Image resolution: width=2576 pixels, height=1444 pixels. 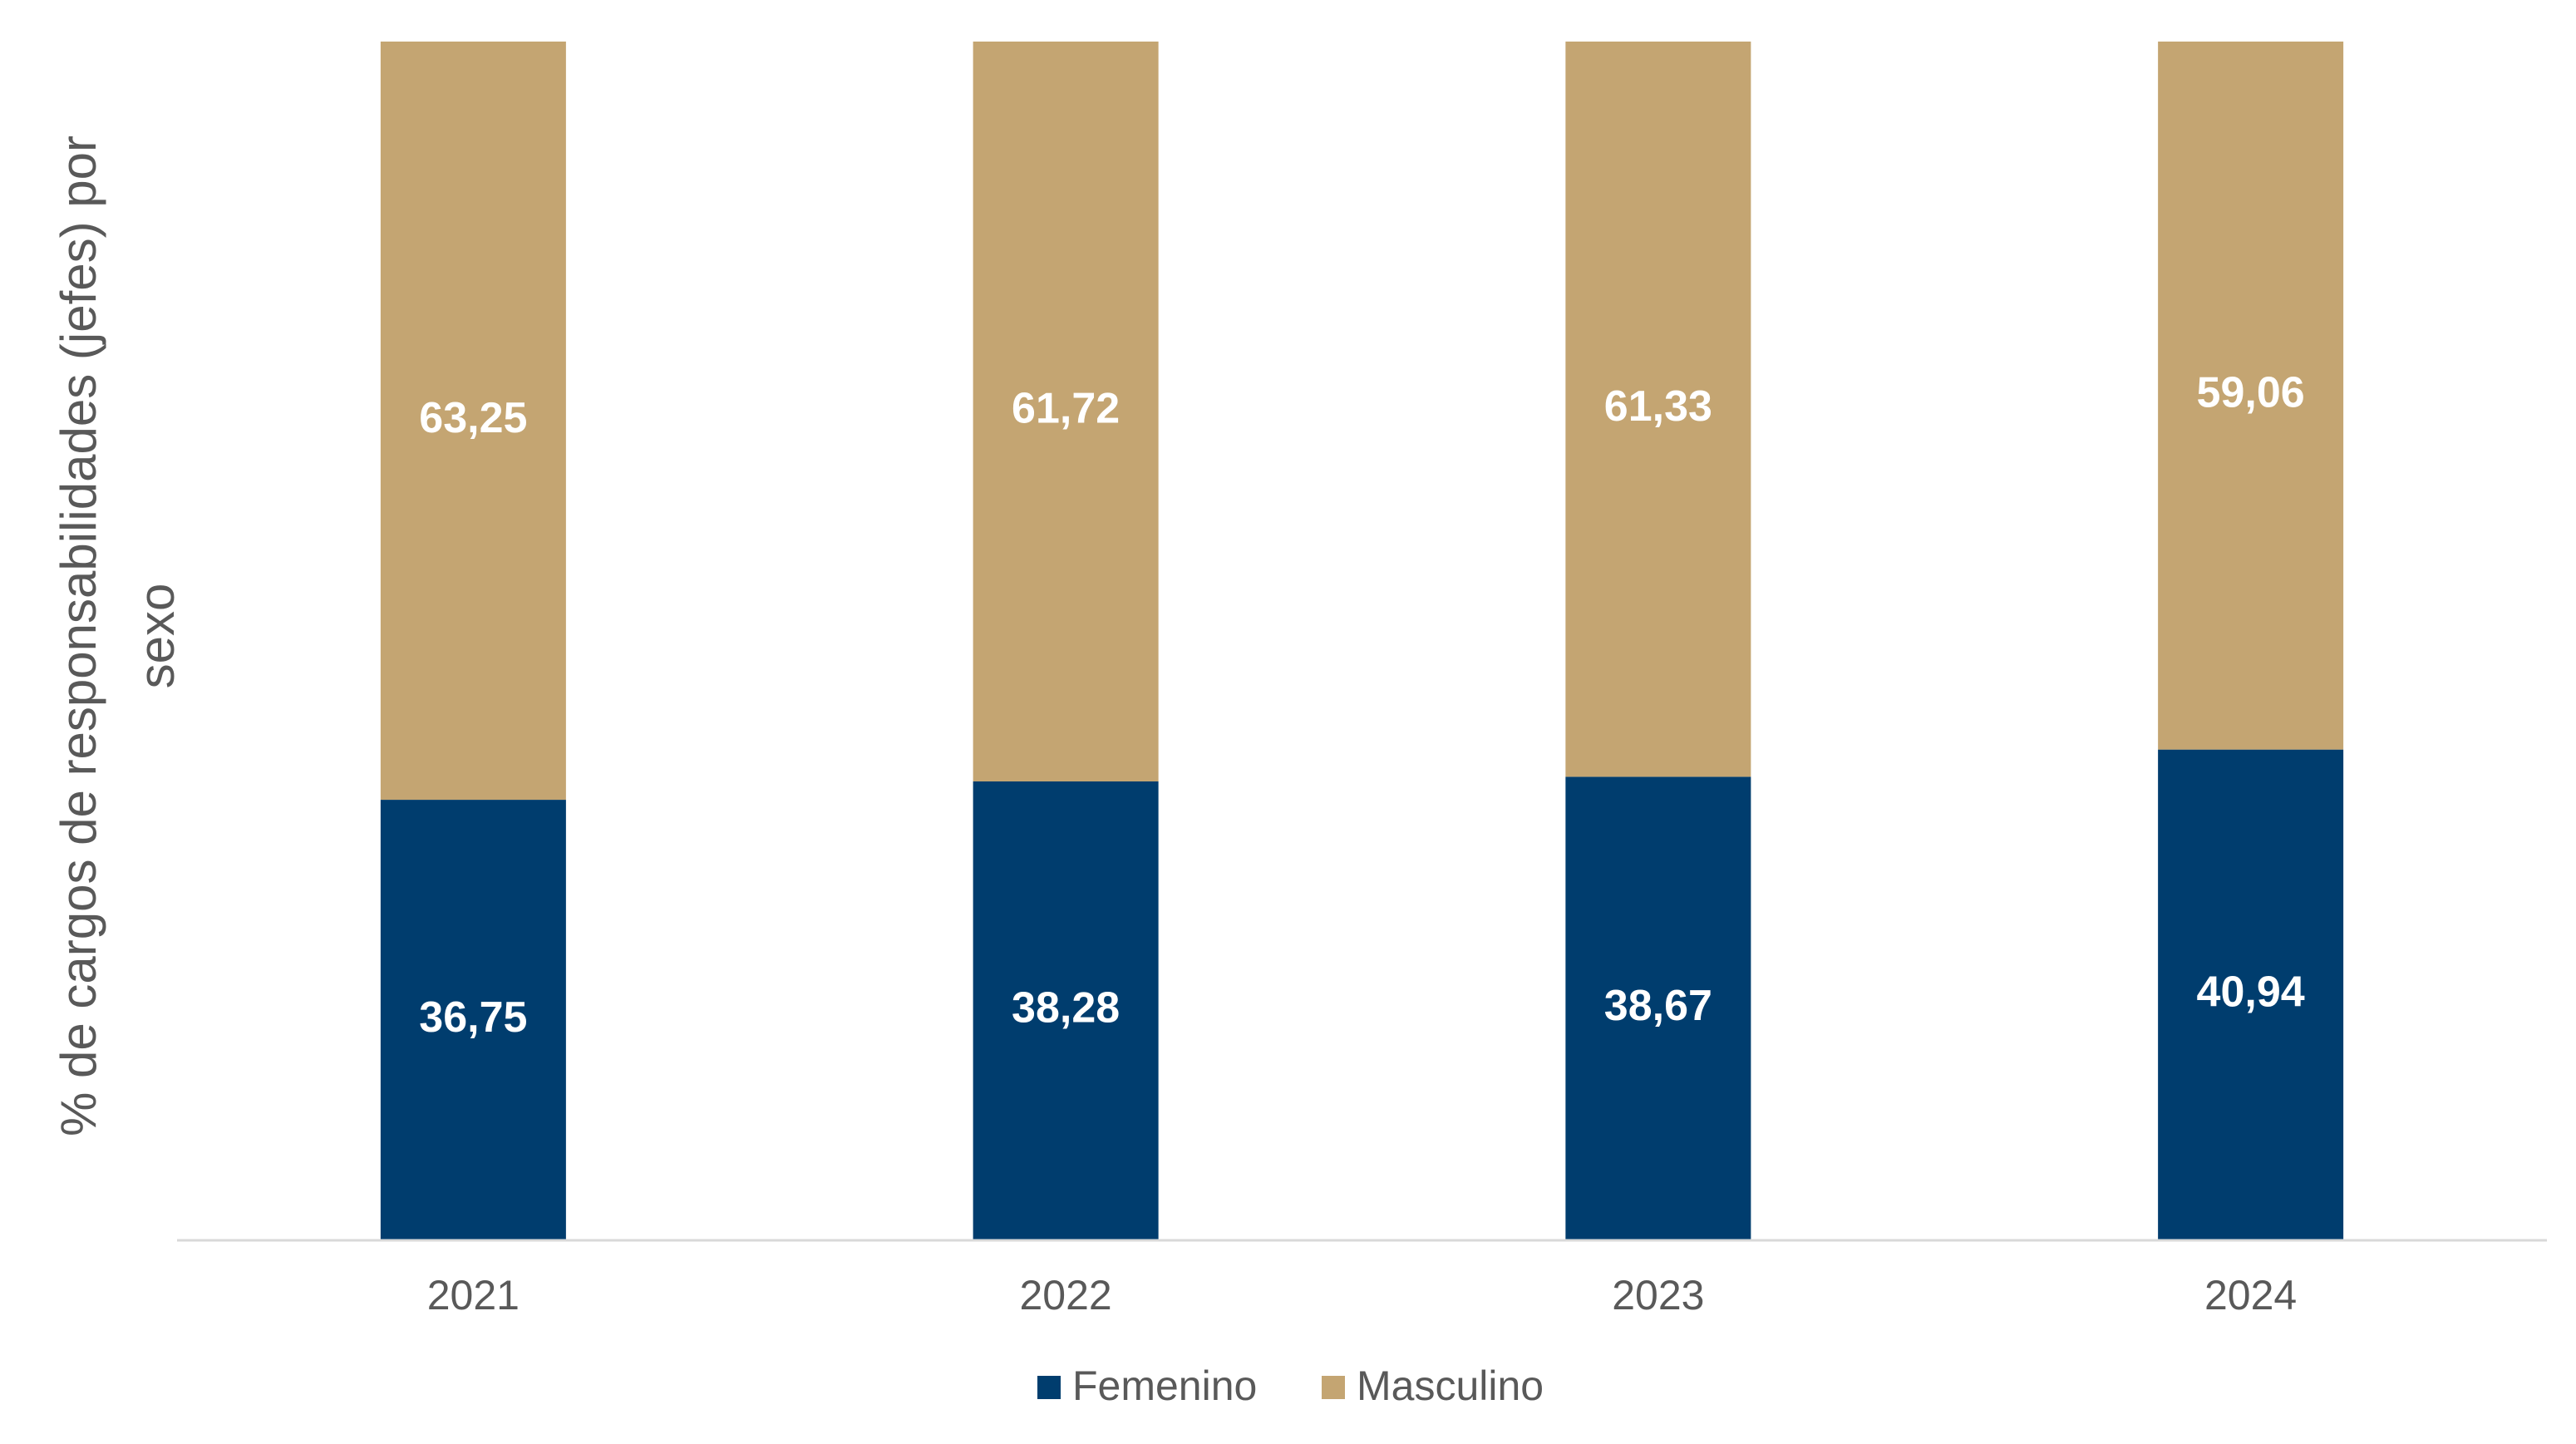 I want to click on legend-label: Femenino, so click(x=1164, y=1386).